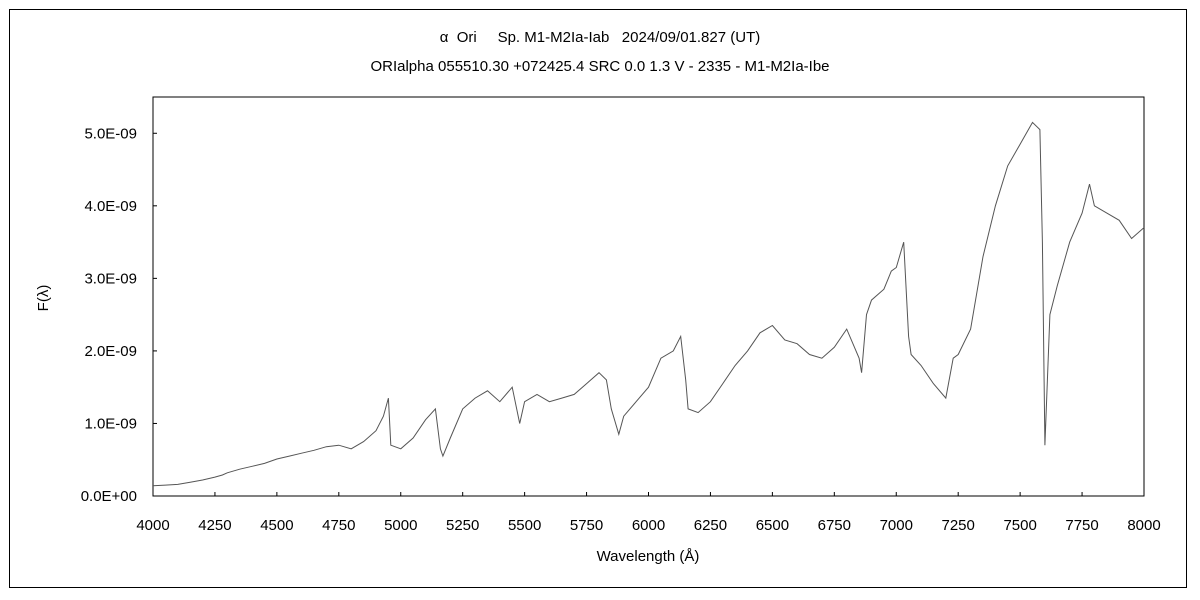  I want to click on y-tick-label: 2.0E-09, so click(110, 351).